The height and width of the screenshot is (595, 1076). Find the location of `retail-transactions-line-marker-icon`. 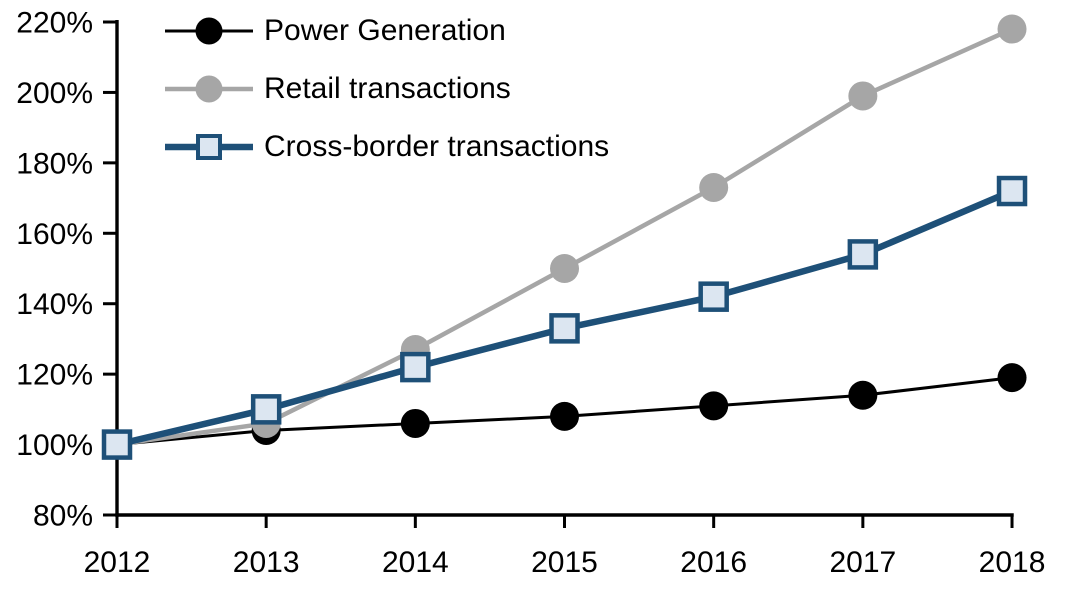

retail-transactions-line-marker-icon is located at coordinates (209, 89).